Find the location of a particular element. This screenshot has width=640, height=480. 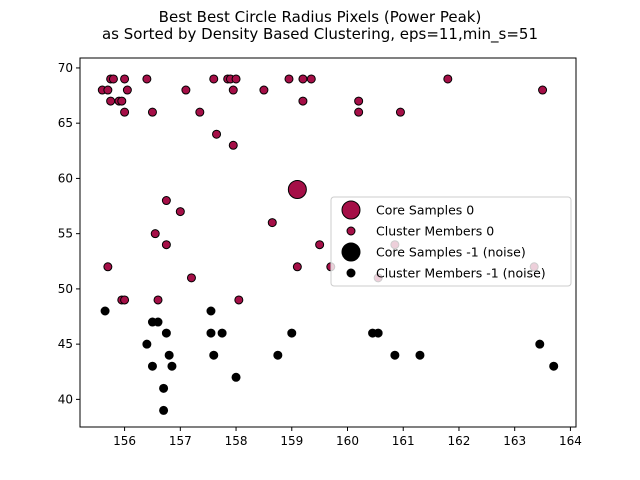

x-tick-label: 161 is located at coordinates (403, 441).